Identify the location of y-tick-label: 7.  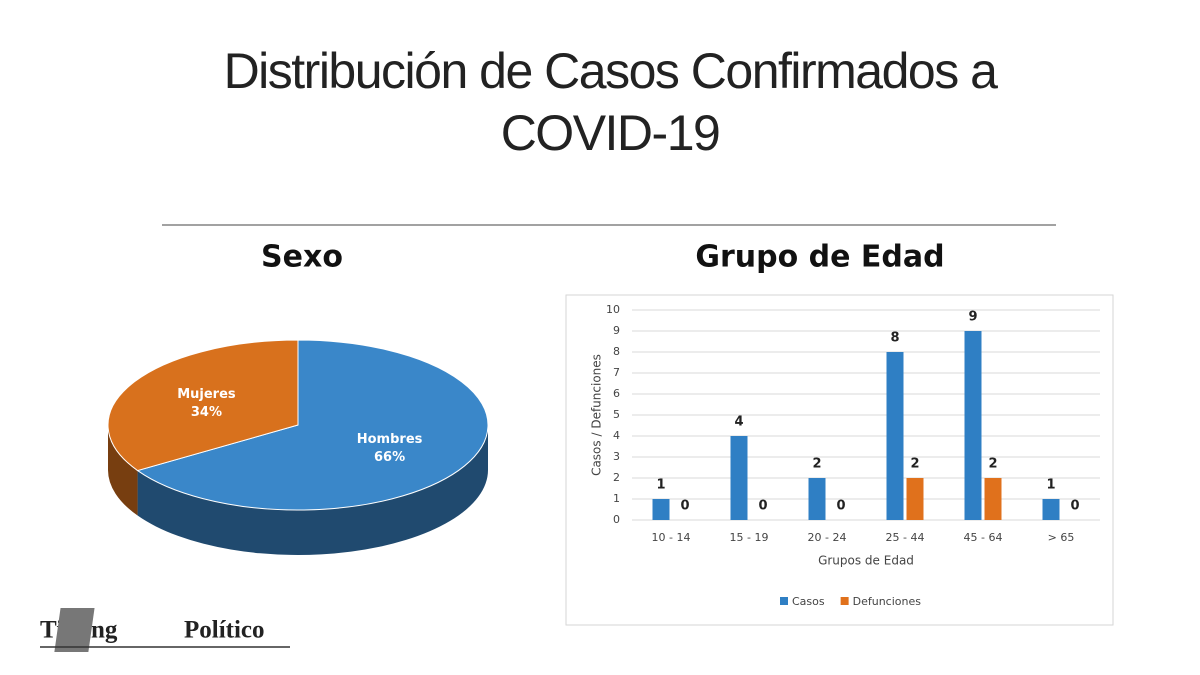
(616, 372).